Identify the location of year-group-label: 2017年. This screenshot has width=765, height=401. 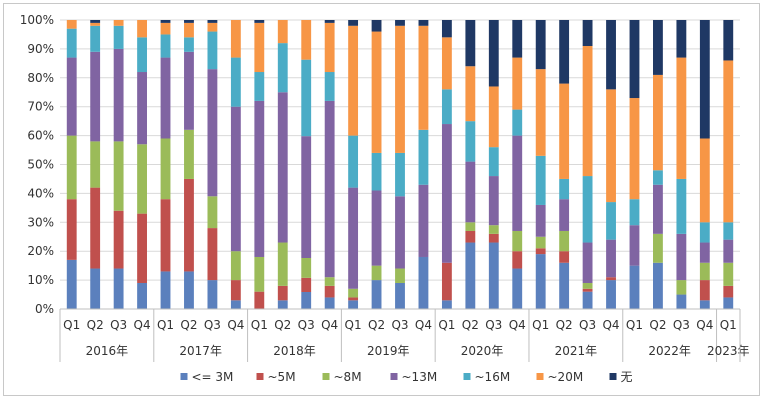
(200, 351).